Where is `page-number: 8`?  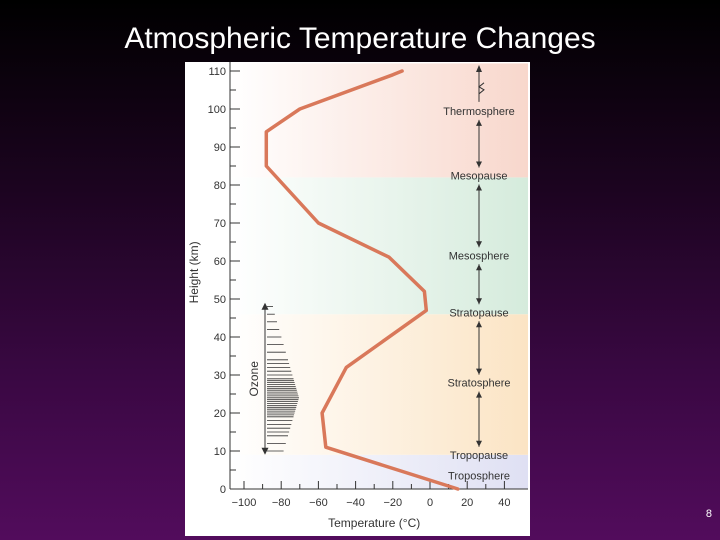 page-number: 8 is located at coordinates (708, 514).